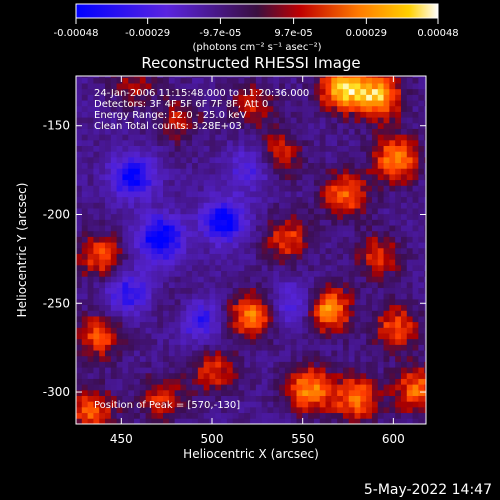 Image resolution: width=500 pixels, height=500 pixels. I want to click on y-tick-label: -300, so click(56, 392).